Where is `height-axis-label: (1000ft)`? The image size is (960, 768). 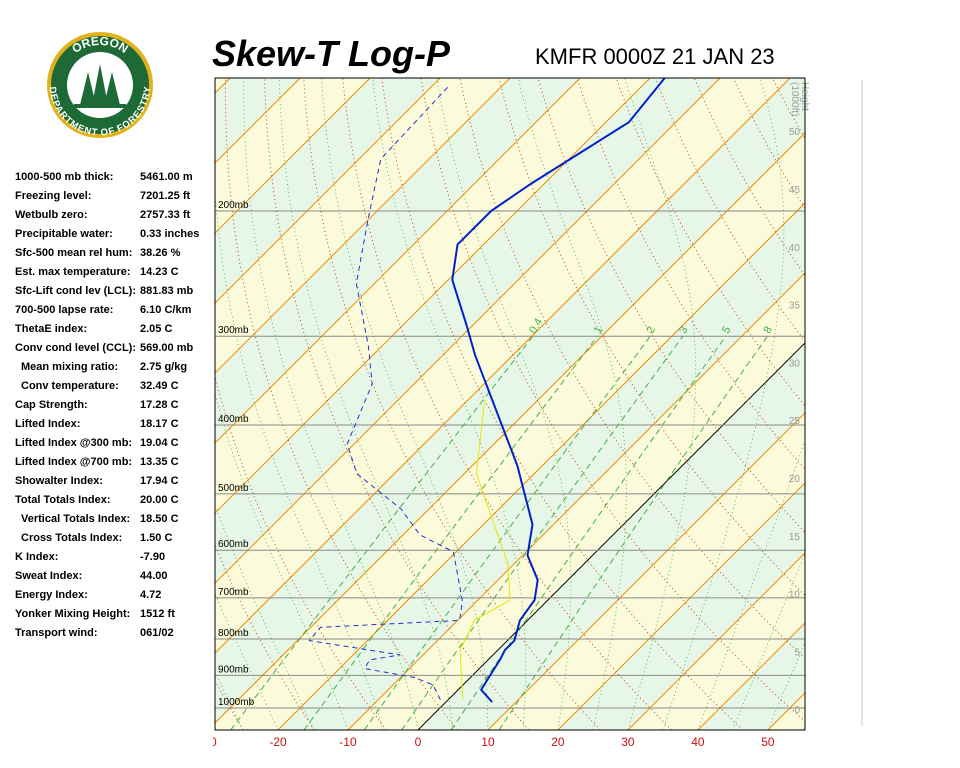 height-axis-label: (1000ft) is located at coordinates (794, 99).